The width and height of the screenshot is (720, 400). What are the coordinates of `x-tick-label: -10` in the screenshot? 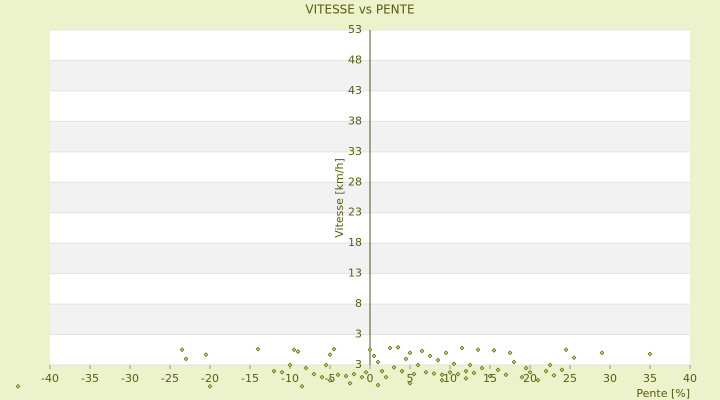 It's located at (290, 378).